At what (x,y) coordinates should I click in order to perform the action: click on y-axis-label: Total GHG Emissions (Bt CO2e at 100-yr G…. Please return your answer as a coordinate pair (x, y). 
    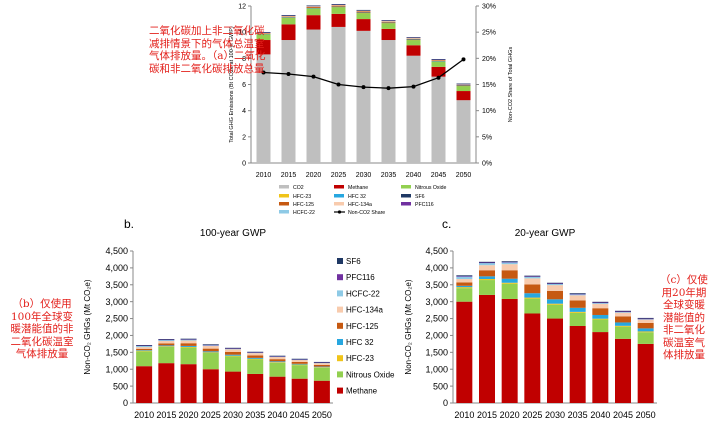
    Looking at the image, I should click on (232, 84).